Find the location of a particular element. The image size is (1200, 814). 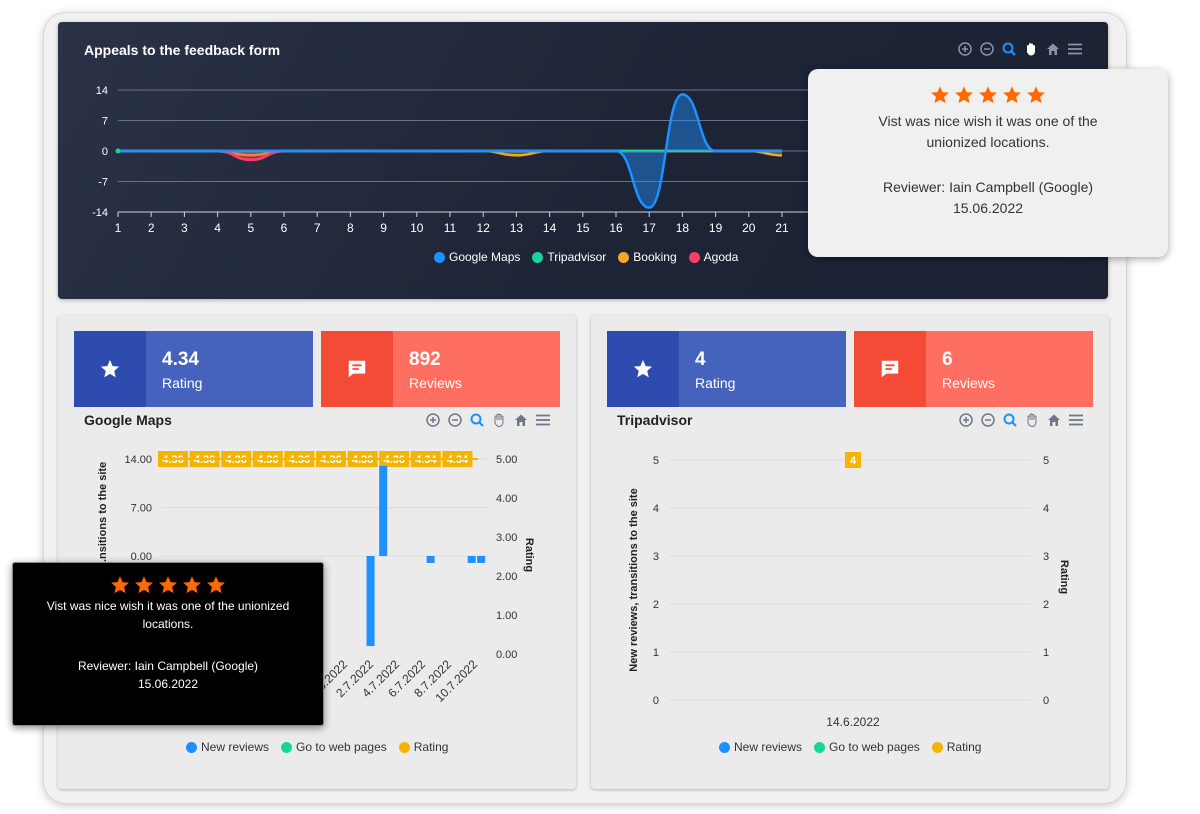

legend-item: Agoda is located at coordinates (713, 257).